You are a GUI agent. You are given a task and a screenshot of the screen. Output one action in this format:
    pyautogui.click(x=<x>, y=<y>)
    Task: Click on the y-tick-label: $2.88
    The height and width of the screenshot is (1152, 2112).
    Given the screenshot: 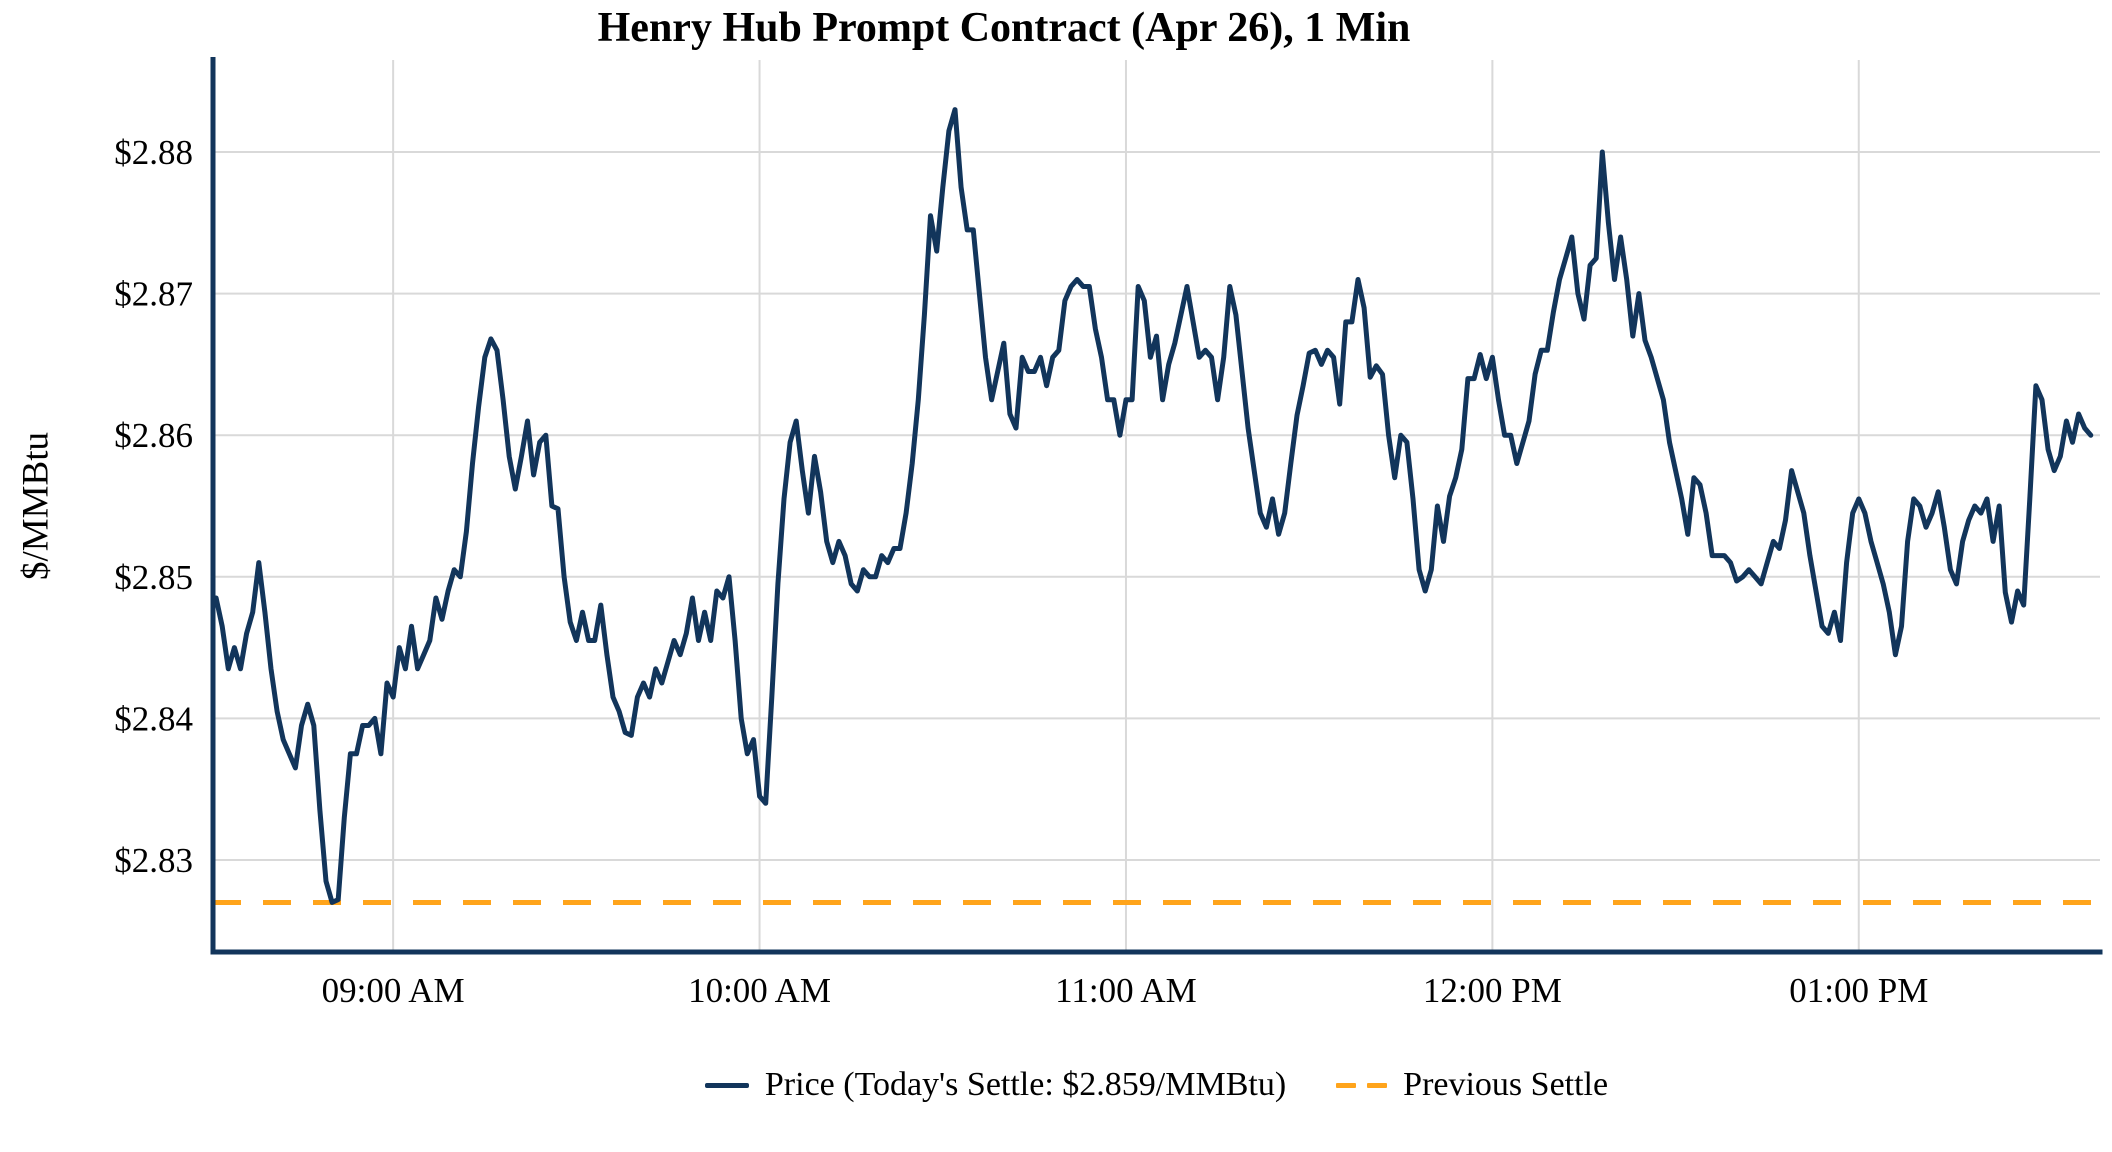 What is the action you would take?
    pyautogui.click(x=153, y=152)
    